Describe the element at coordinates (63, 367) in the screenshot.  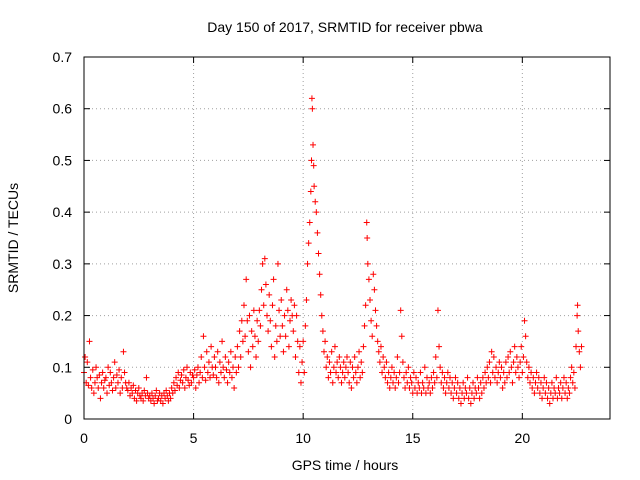
I see `y-tick-label: 0.1` at that location.